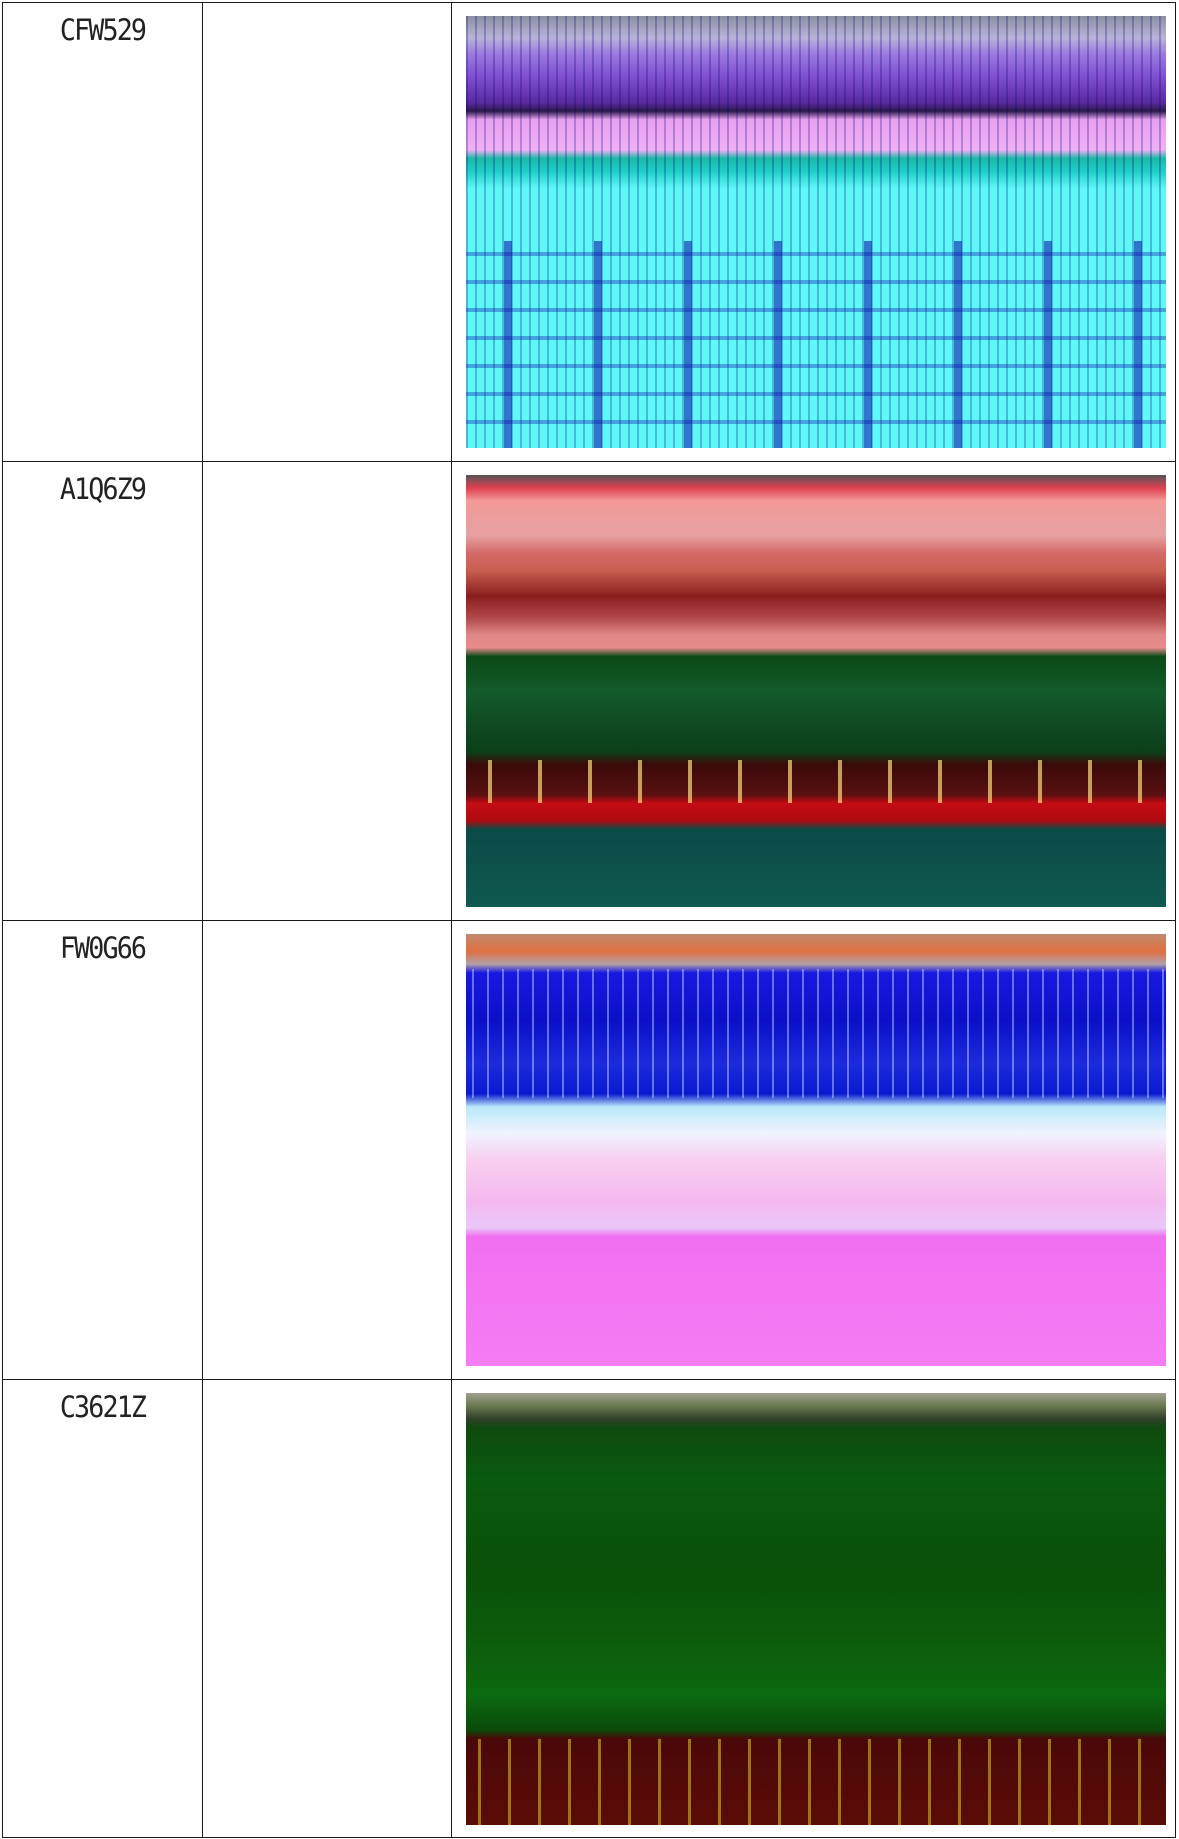  I want to click on plate-cell: CFW529, so click(102, 232).